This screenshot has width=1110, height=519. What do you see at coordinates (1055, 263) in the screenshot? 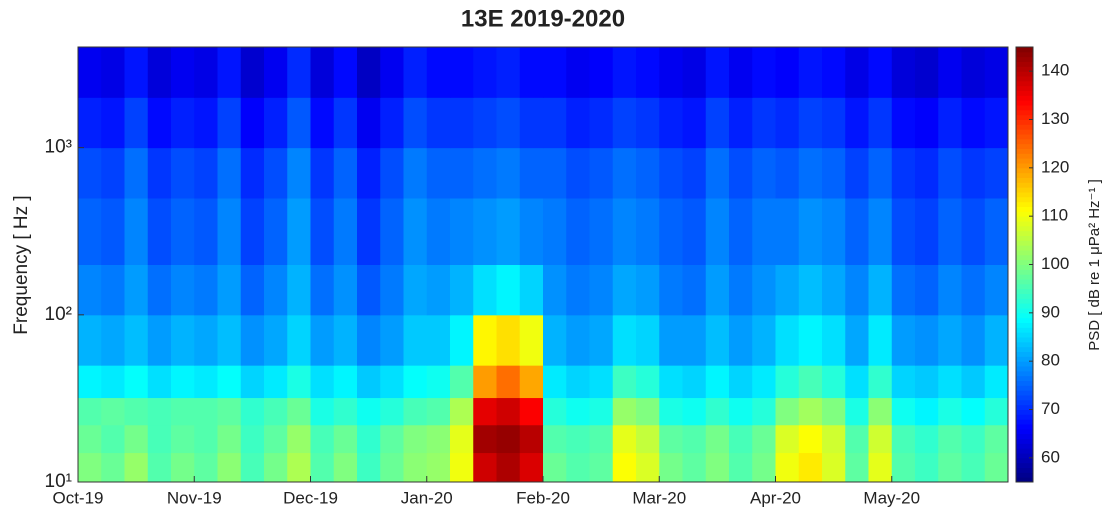
I see `colorbar-tick-label: 100` at bounding box center [1055, 263].